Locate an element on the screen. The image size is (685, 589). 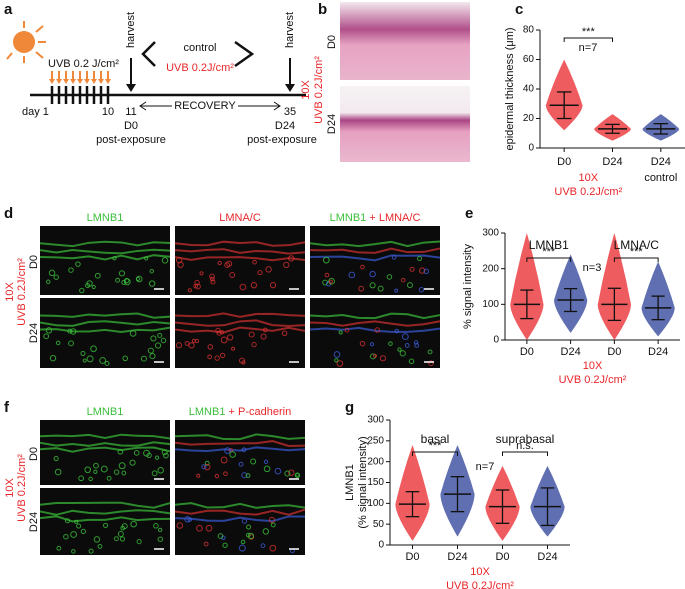
panel-label: a is located at coordinates (8, 9).